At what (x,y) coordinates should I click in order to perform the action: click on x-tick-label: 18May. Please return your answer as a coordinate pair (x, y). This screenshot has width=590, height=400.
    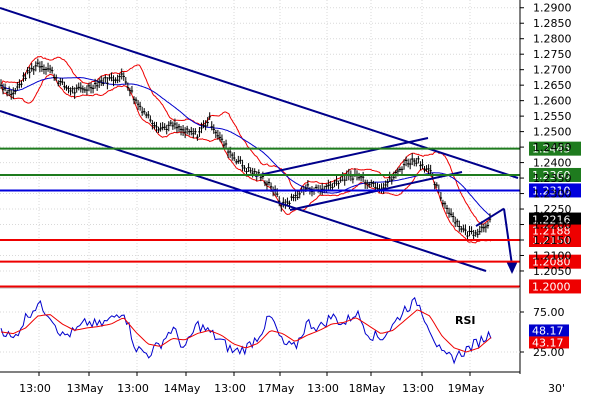
    Looking at the image, I should click on (367, 388).